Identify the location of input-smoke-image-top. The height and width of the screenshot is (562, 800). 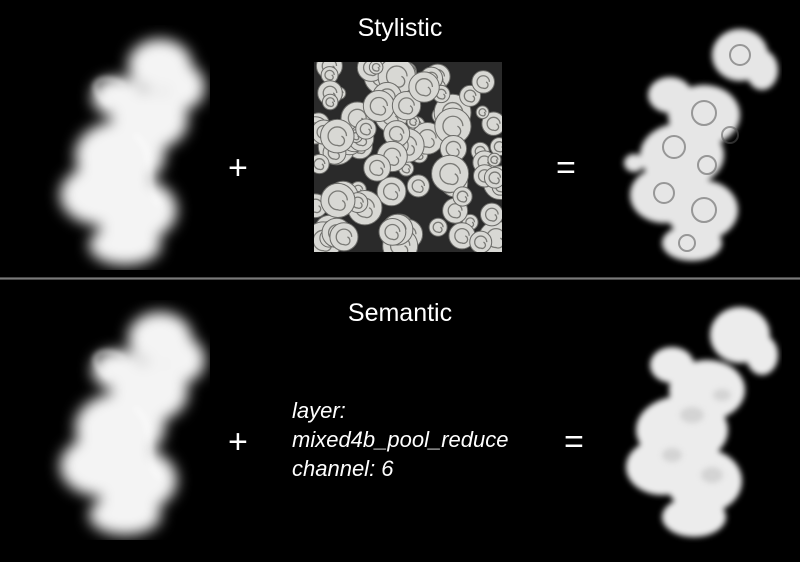
(132, 152).